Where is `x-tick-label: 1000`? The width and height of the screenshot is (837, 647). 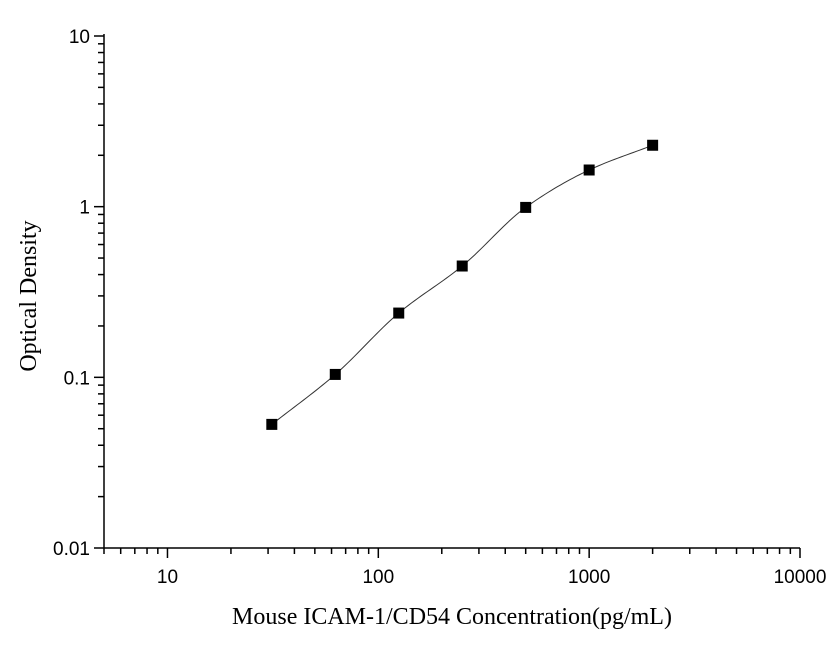
x-tick-label: 1000 is located at coordinates (589, 577).